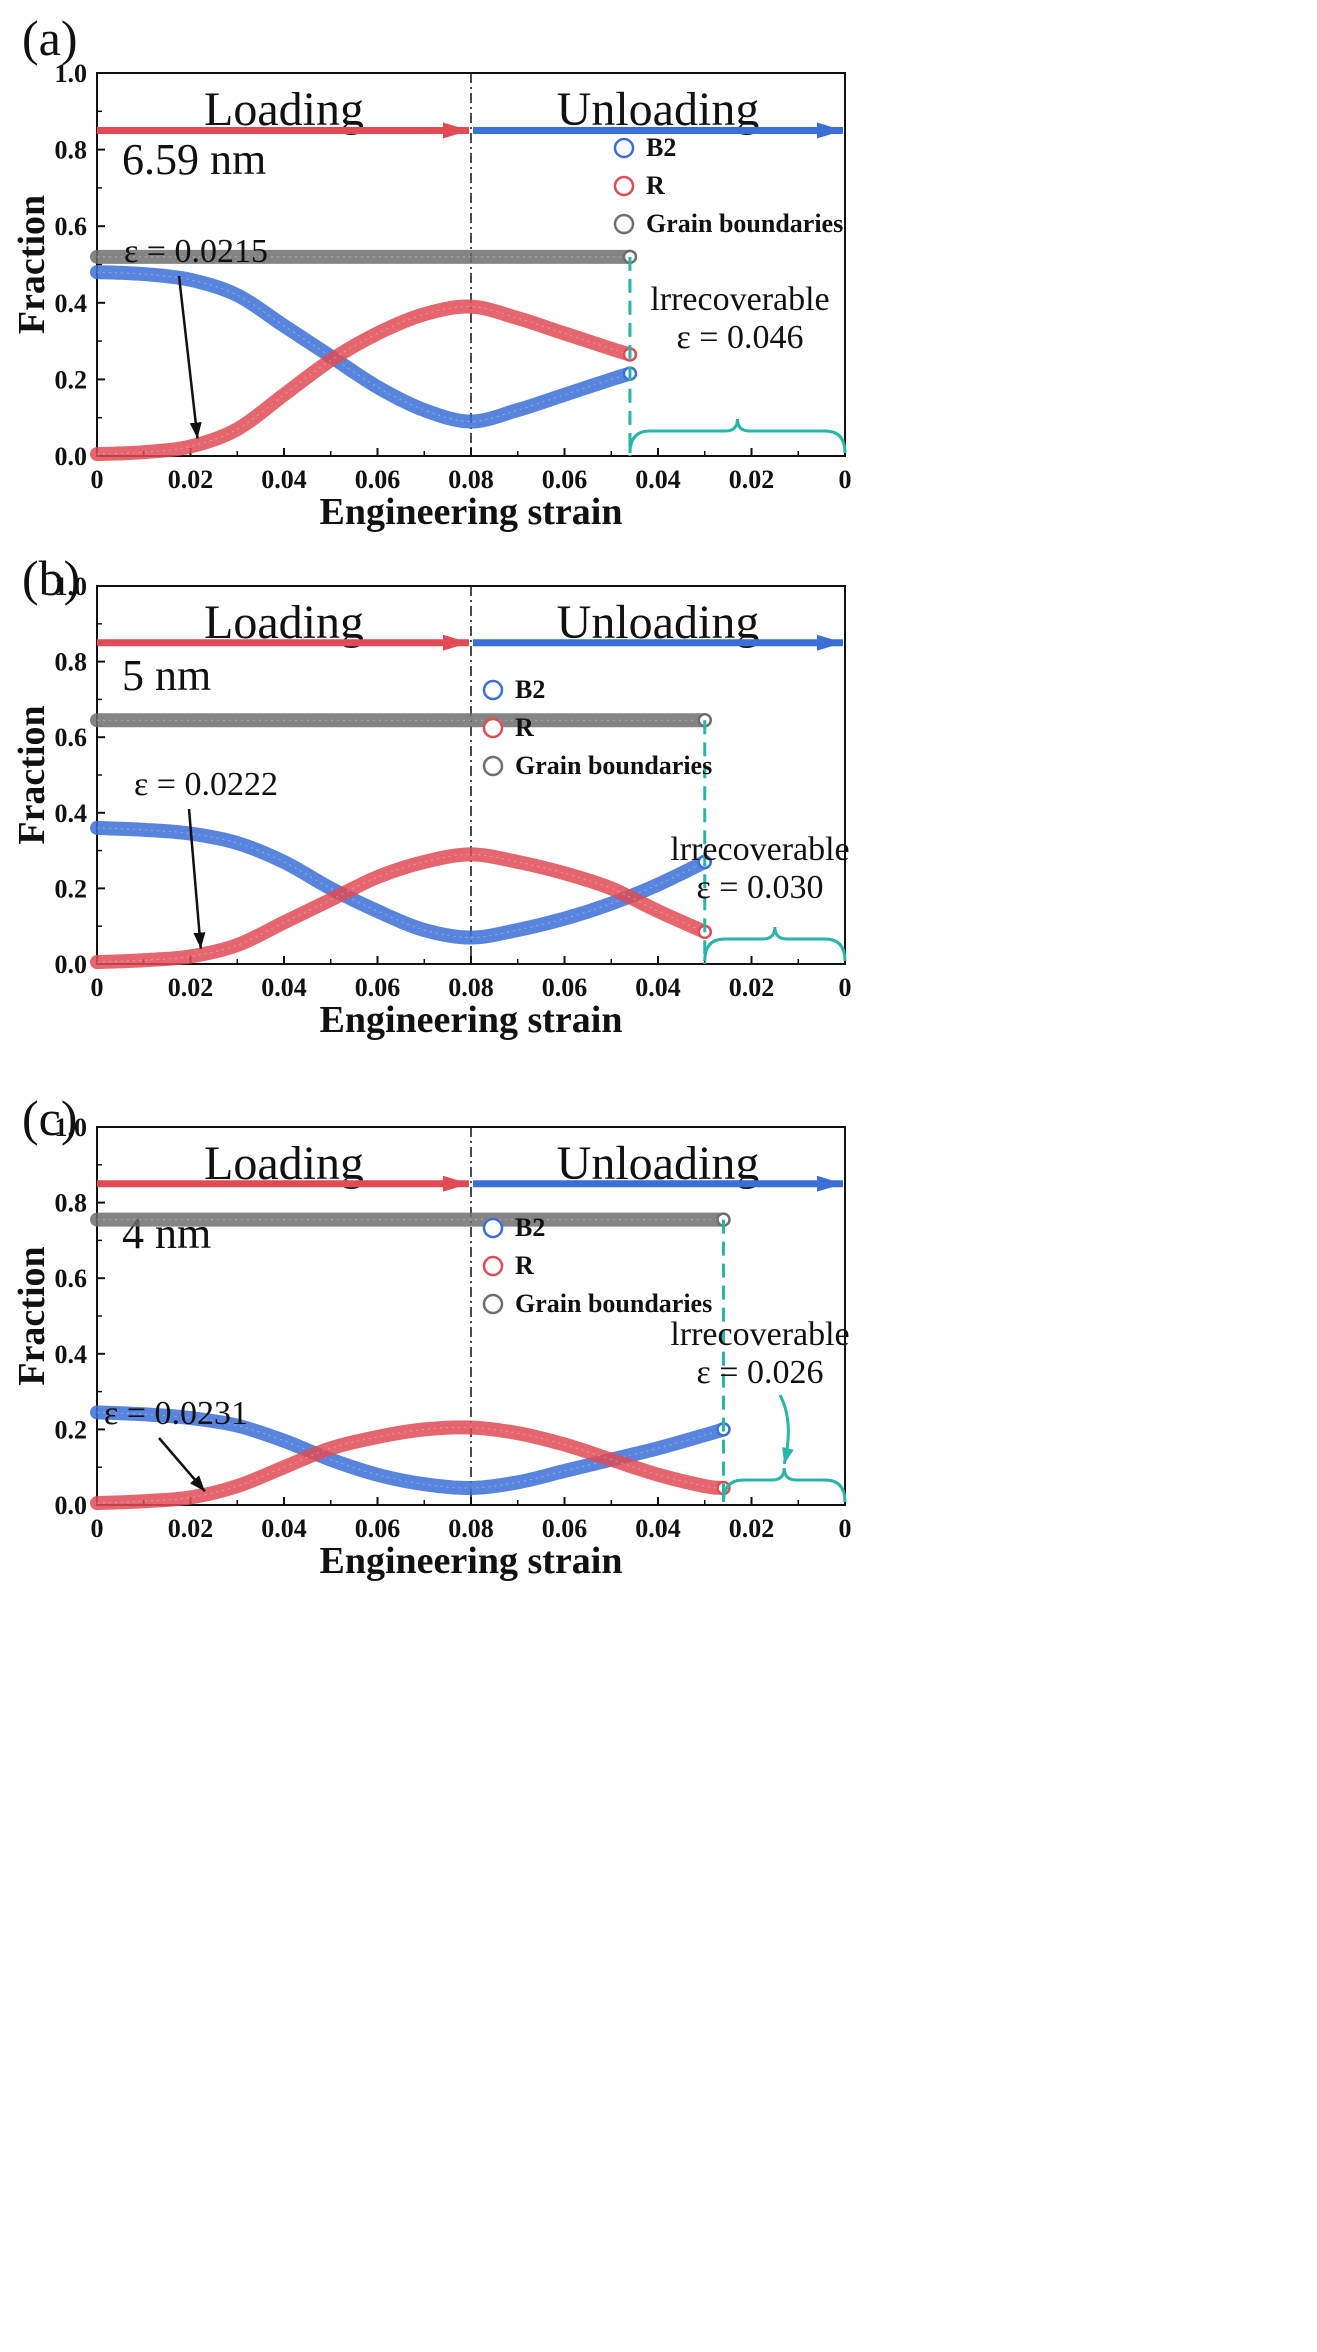 The height and width of the screenshot is (2352, 1317). Describe the element at coordinates (196, 251) in the screenshot. I see `onset-annotation: ε = 0.0215` at that location.